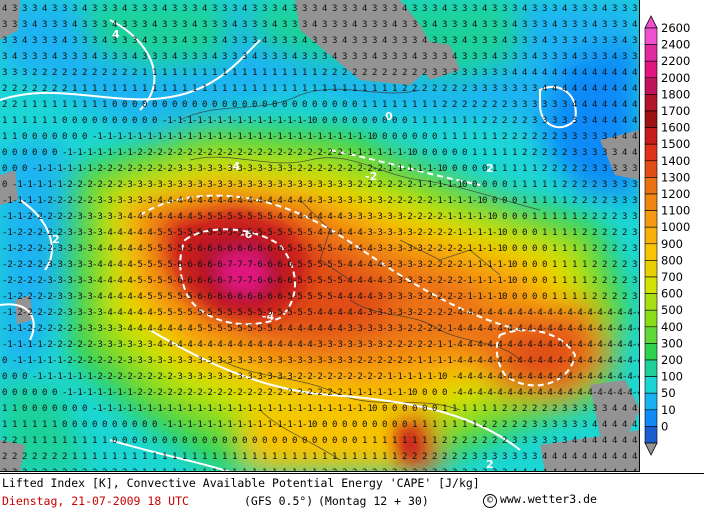  I want to click on legend-value: 800, so click(672, 260).